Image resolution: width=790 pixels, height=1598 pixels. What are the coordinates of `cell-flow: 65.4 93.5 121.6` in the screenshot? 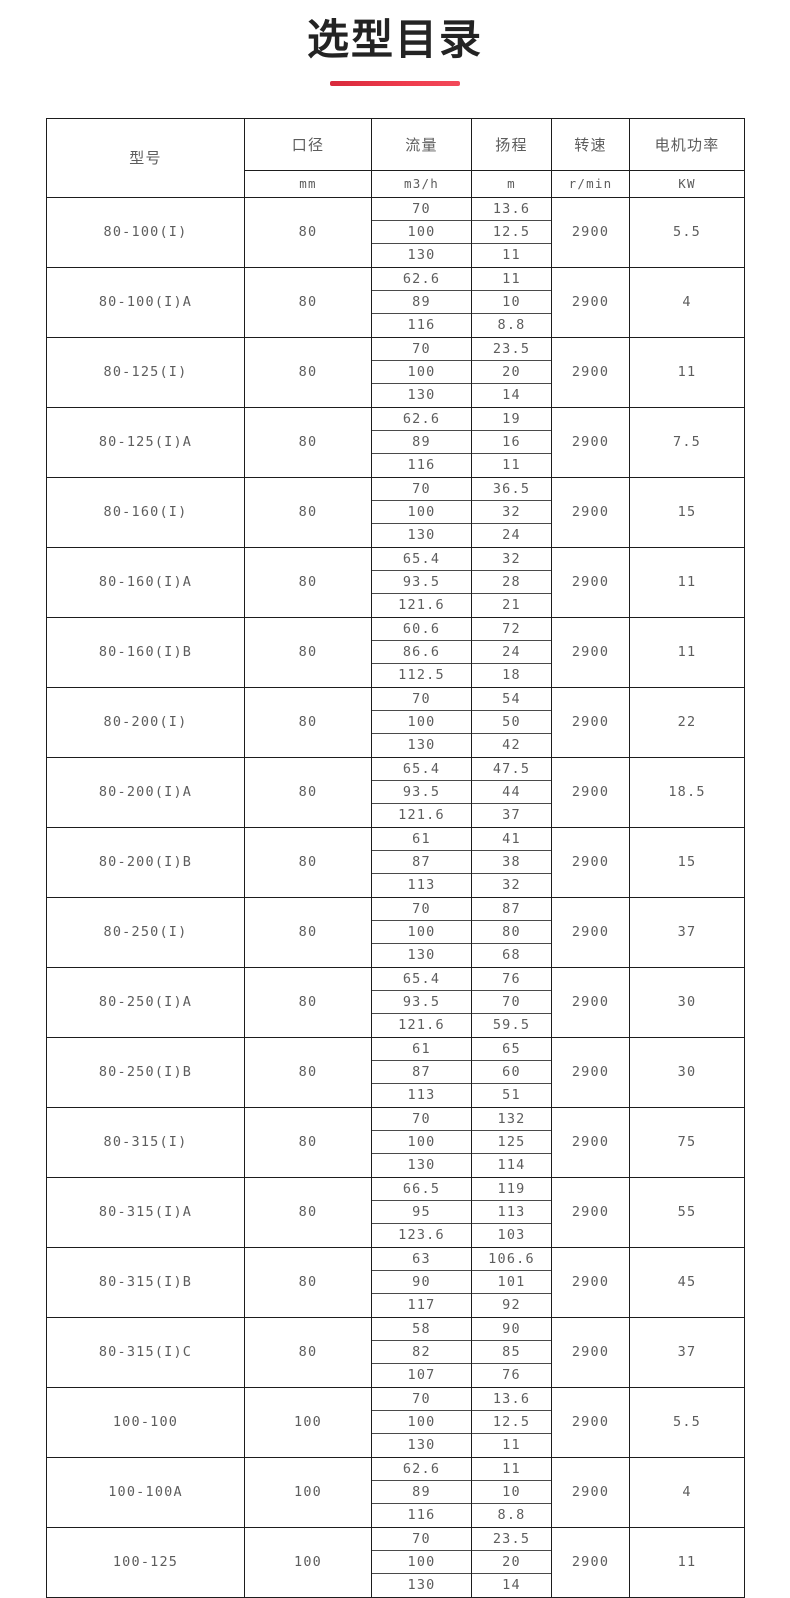 It's located at (421, 1002).